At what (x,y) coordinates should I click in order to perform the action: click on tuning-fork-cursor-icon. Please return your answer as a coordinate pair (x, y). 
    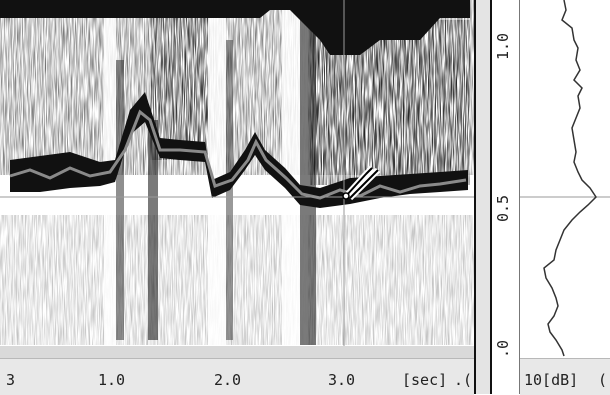
    Looking at the image, I should click on (361, 183).